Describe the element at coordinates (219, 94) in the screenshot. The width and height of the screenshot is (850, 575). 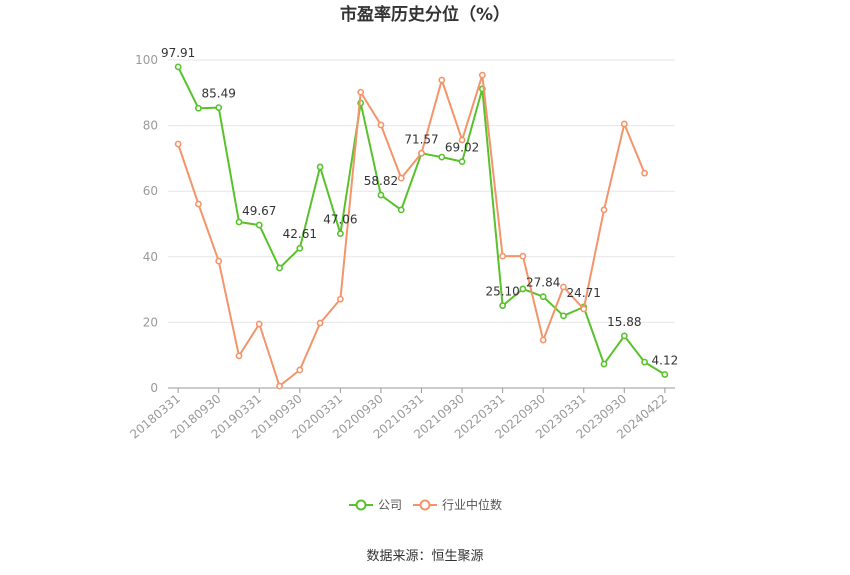
I see `data-label: 85.49` at that location.